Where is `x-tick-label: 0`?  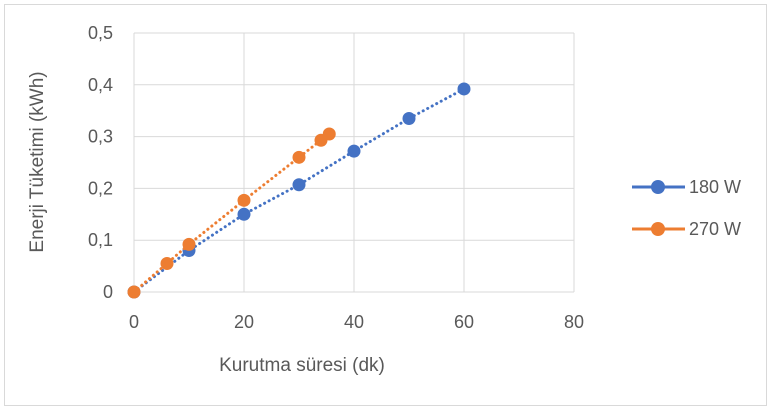 x-tick-label: 0 is located at coordinates (134, 322).